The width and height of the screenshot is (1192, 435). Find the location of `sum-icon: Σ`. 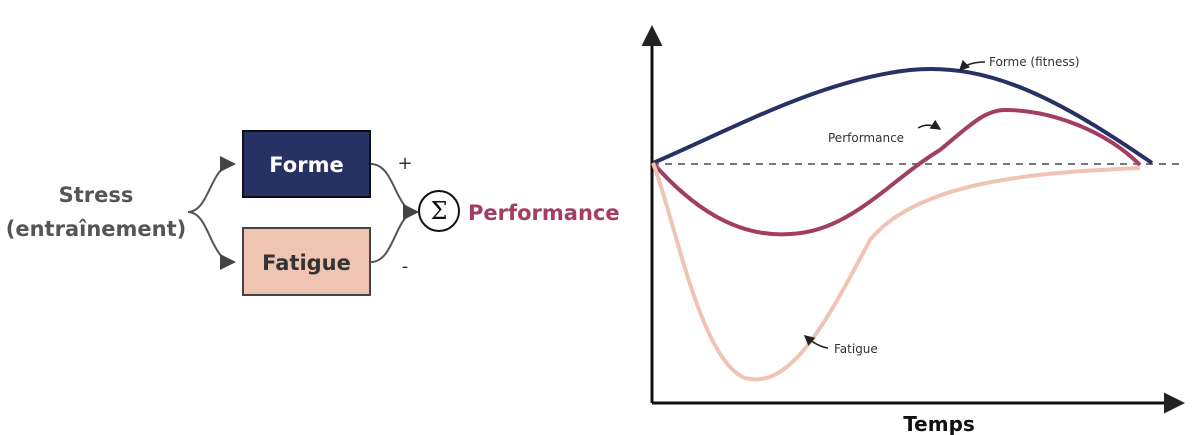

sum-icon: Σ is located at coordinates (439, 211).